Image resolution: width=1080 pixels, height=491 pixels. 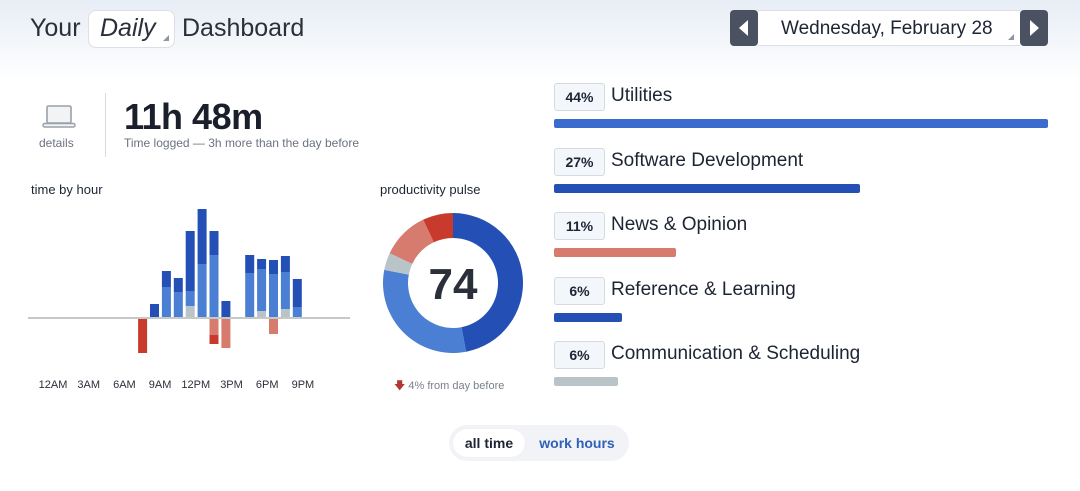 I want to click on productivity-pulse-title: productivity pulse, so click(x=430, y=189).